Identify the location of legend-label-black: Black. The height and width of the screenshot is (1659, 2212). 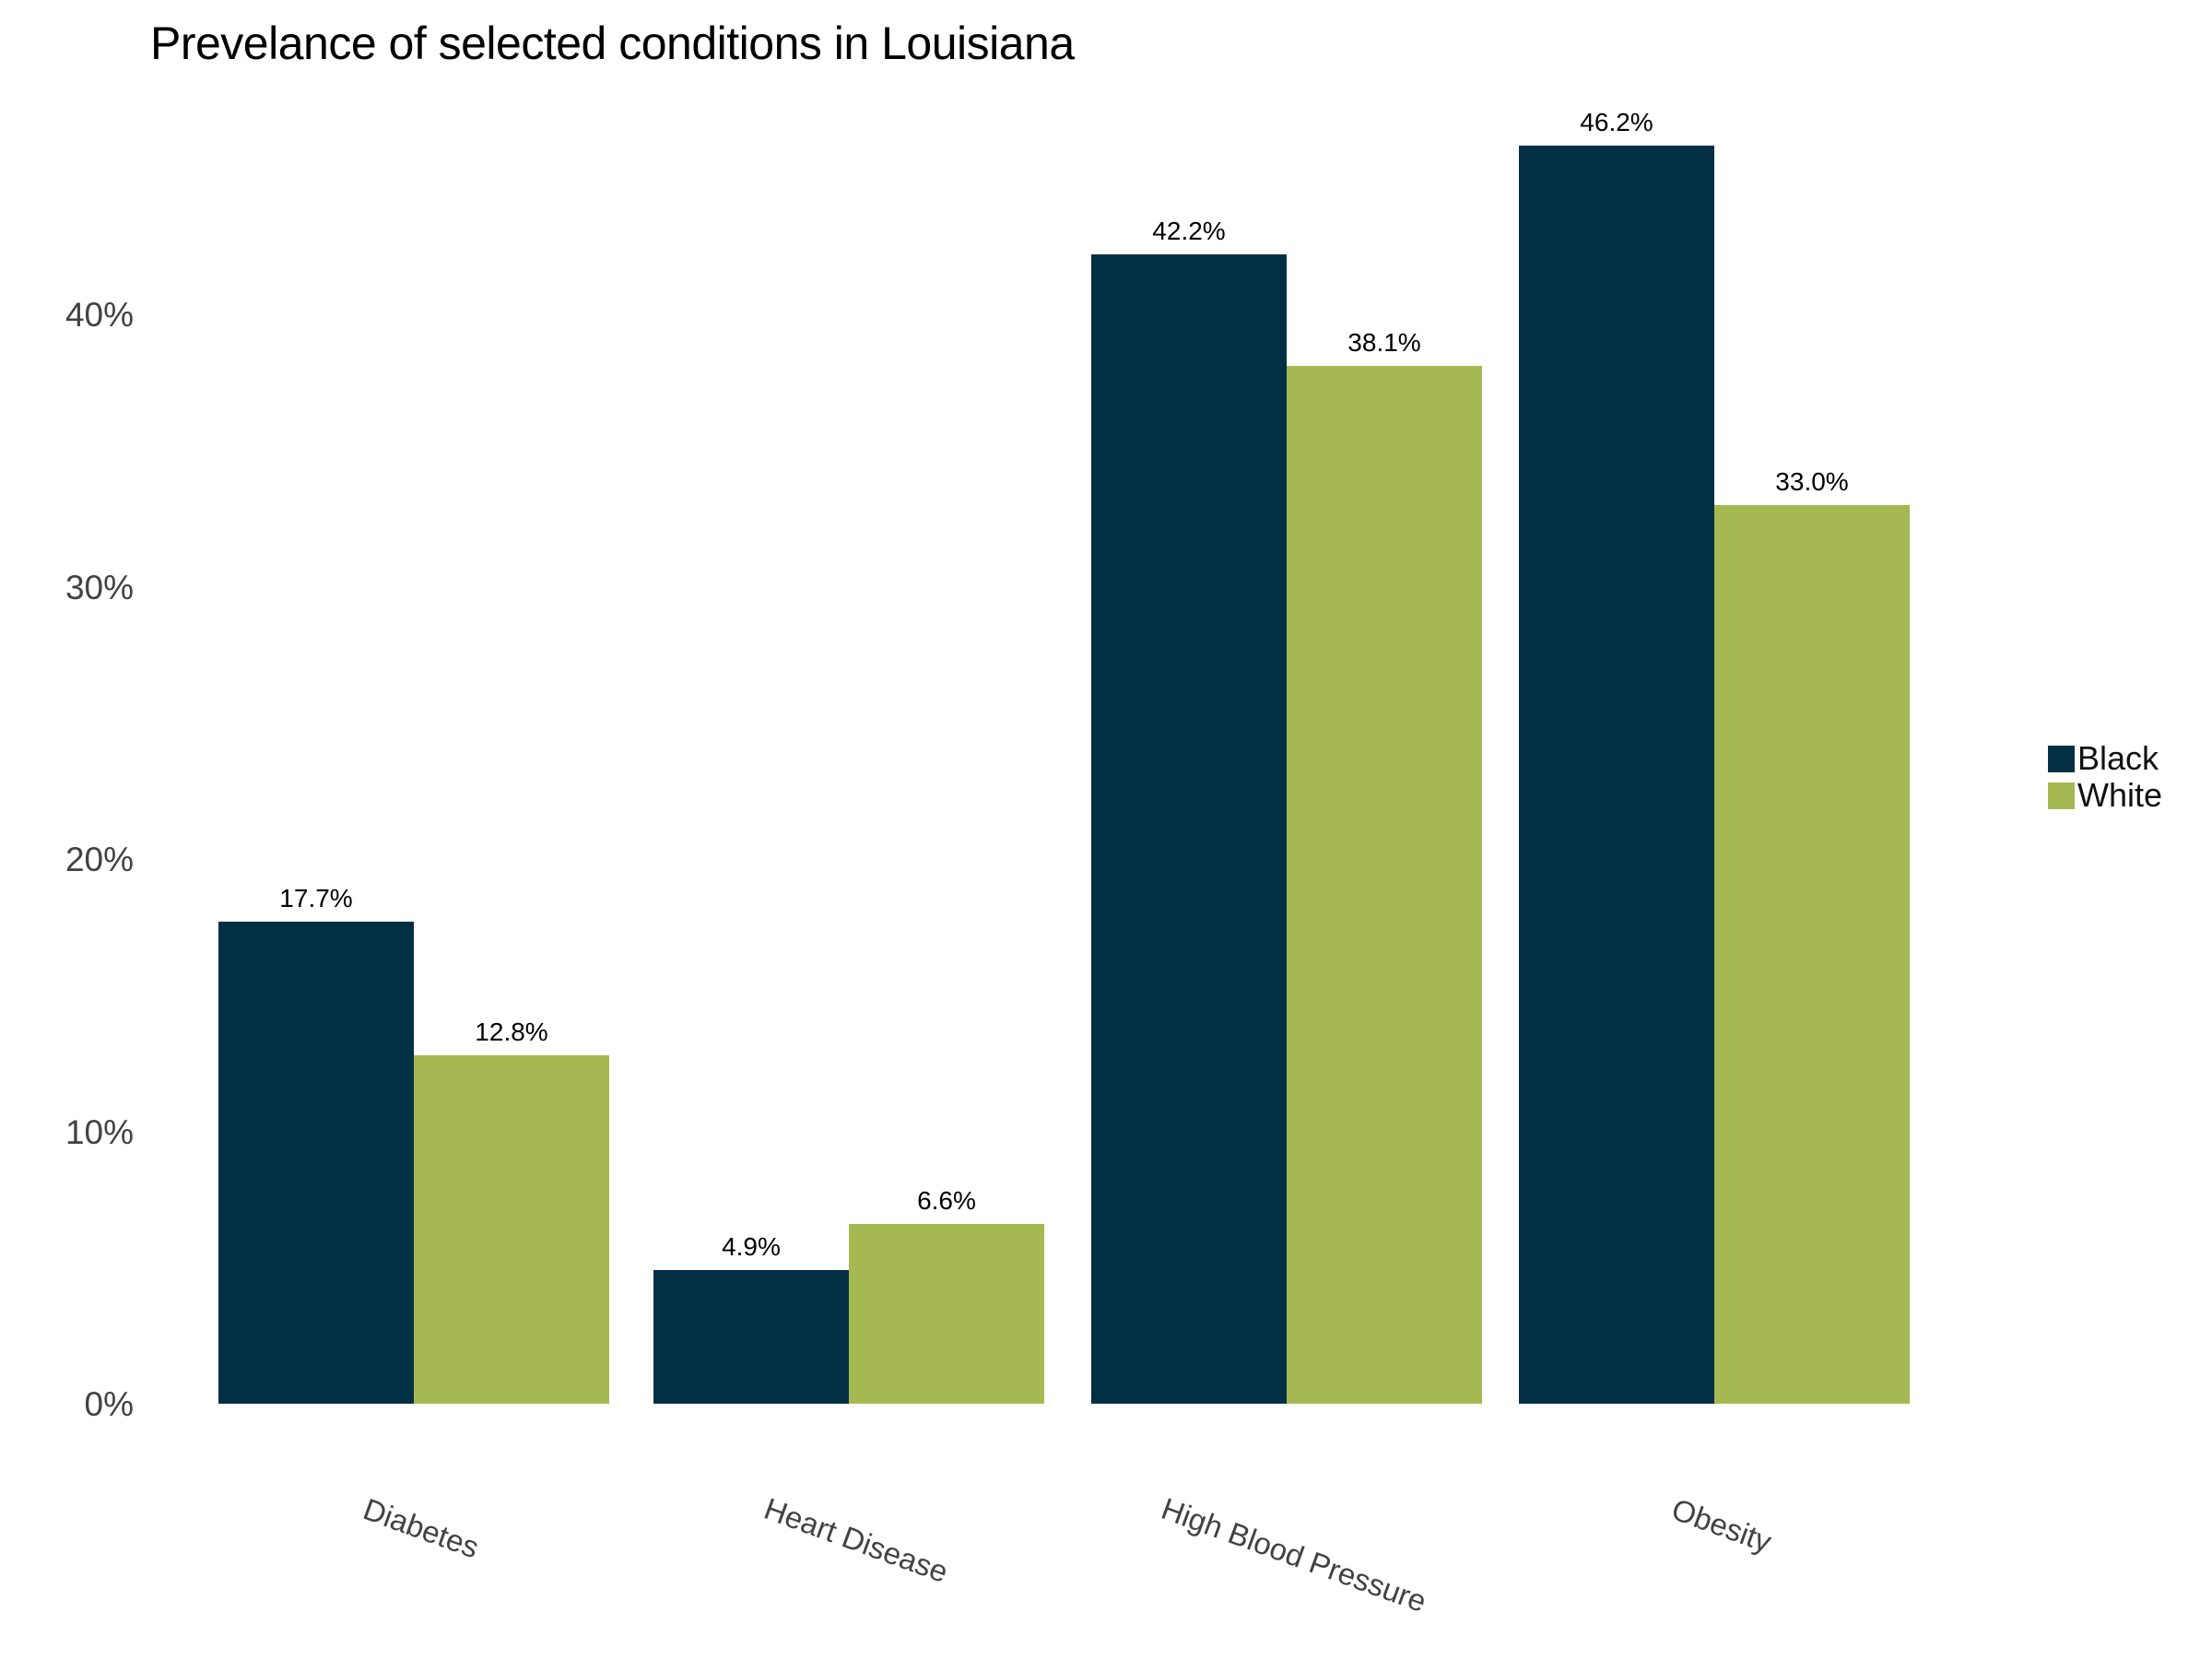
(2118, 758).